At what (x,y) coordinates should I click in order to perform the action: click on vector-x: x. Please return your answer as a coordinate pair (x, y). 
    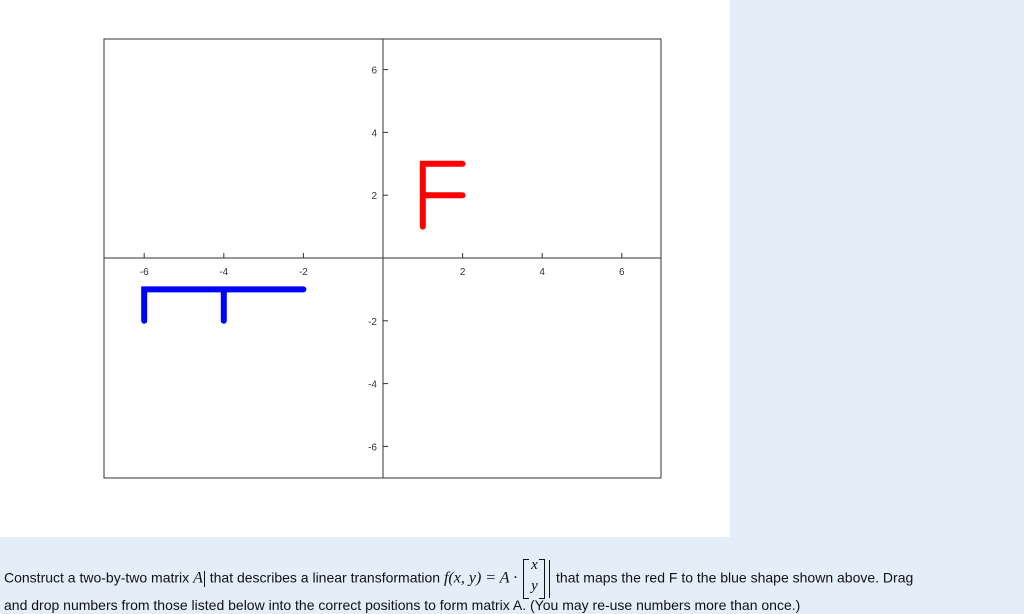
    Looking at the image, I should click on (534, 565).